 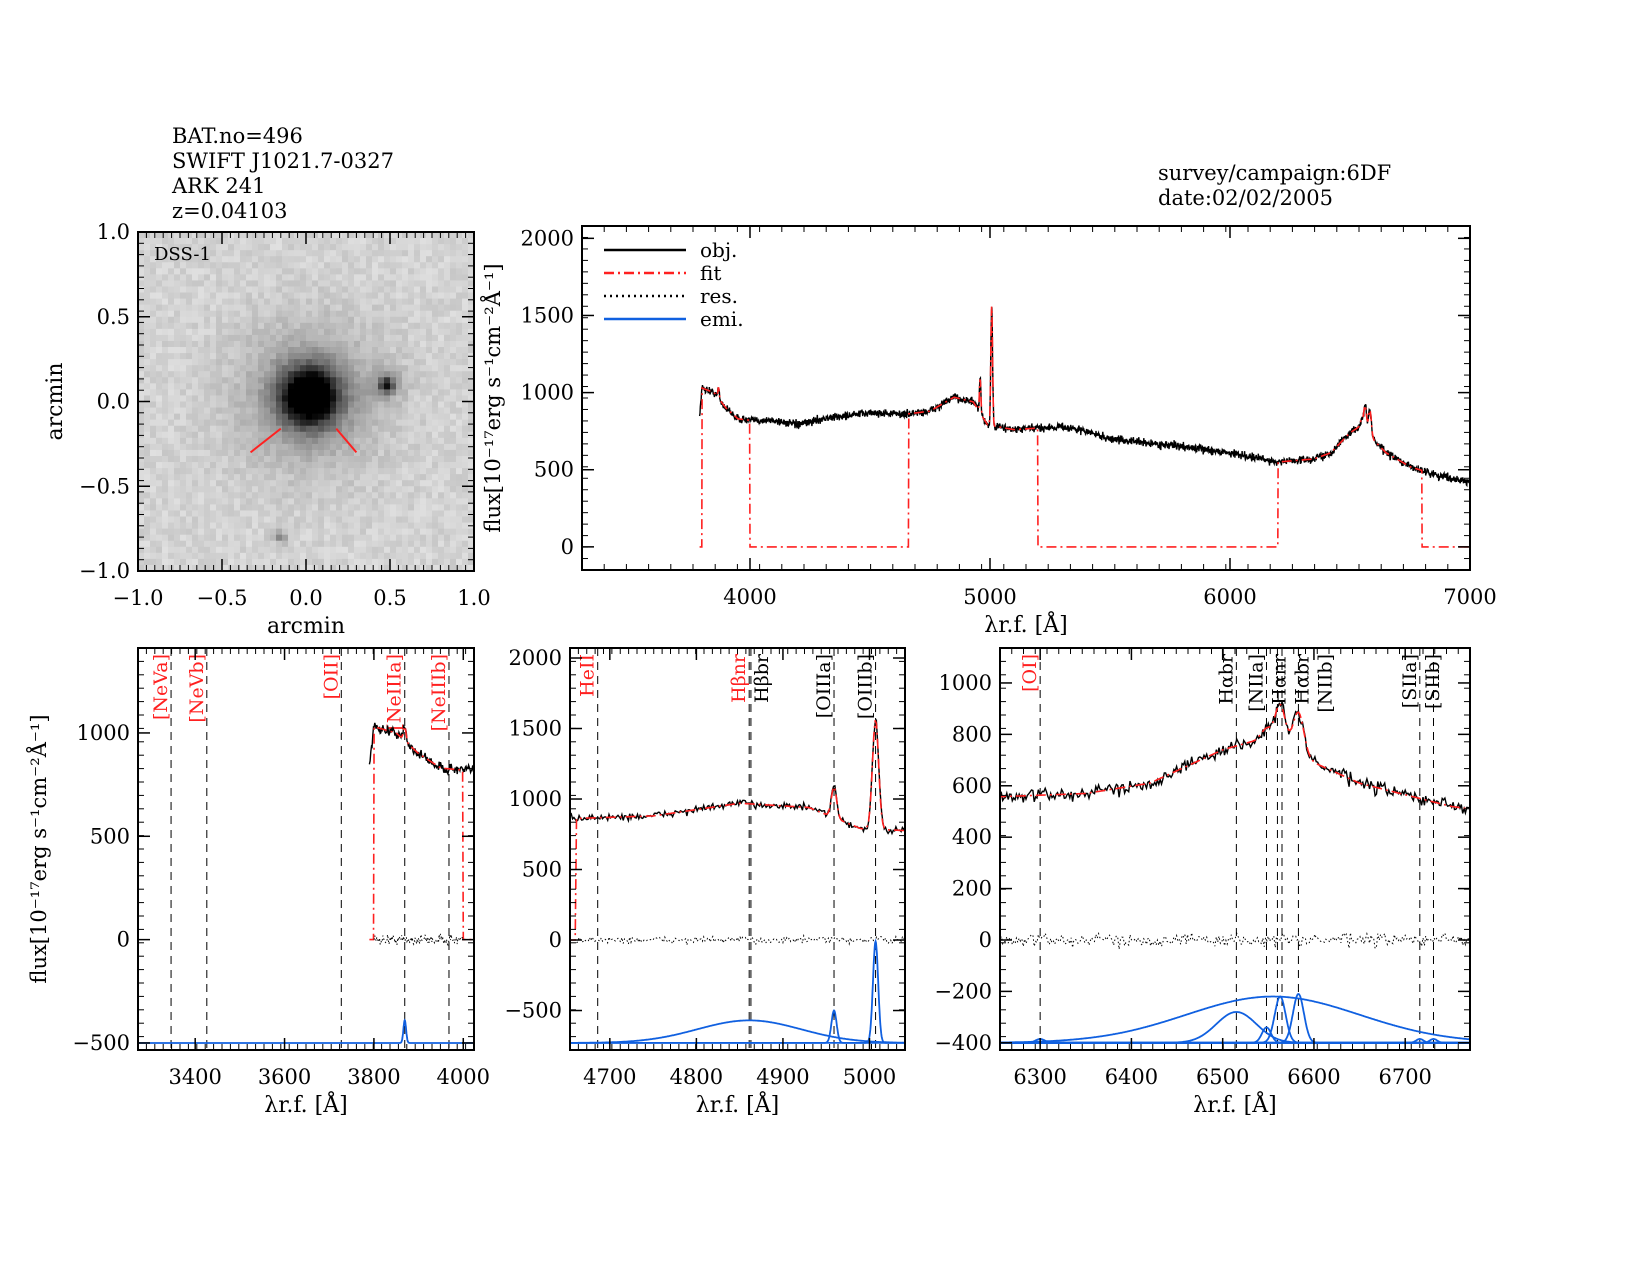 What do you see at coordinates (1410, 681) in the screenshot?
I see `line-label: [SIIa]` at bounding box center [1410, 681].